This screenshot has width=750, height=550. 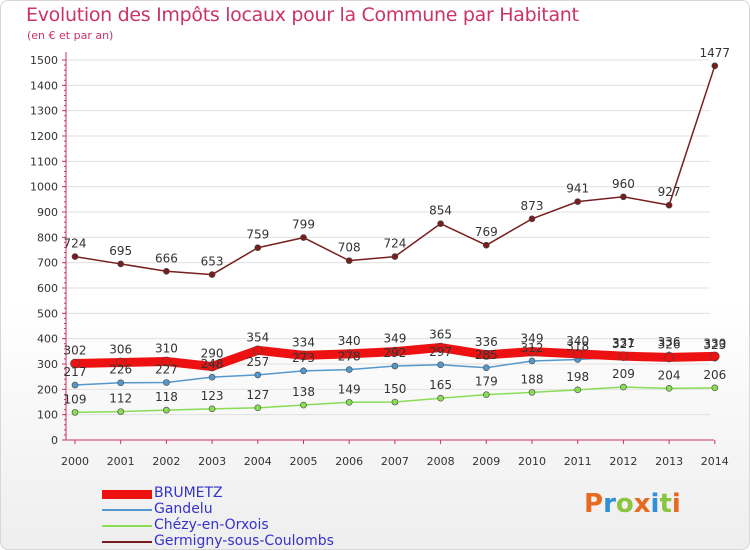 What do you see at coordinates (232, 541) in the screenshot?
I see `legend-item: Germigny-sous-Coulombs` at bounding box center [232, 541].